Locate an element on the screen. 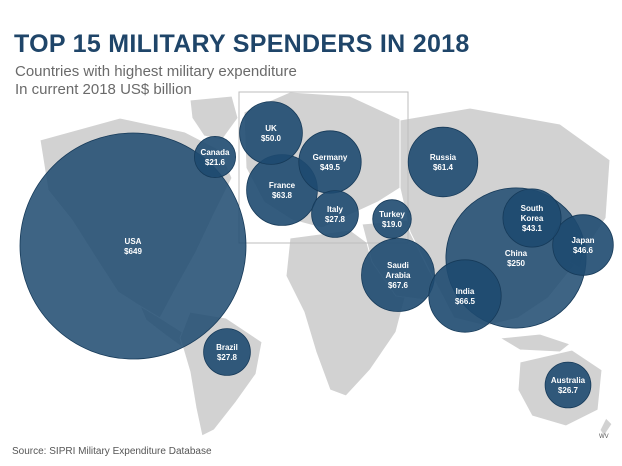  bubble-country-brazil: Brazil is located at coordinates (227, 347).